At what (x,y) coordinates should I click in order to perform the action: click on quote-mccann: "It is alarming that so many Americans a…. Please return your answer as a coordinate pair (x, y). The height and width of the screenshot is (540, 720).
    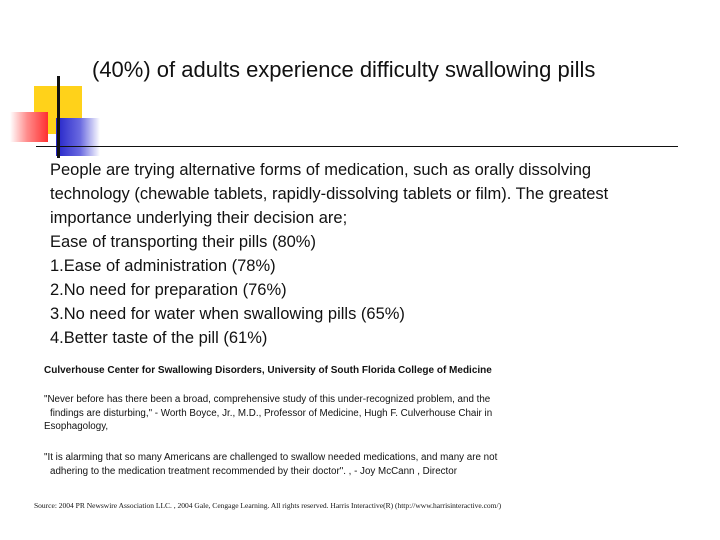
    Looking at the image, I should click on (354, 464).